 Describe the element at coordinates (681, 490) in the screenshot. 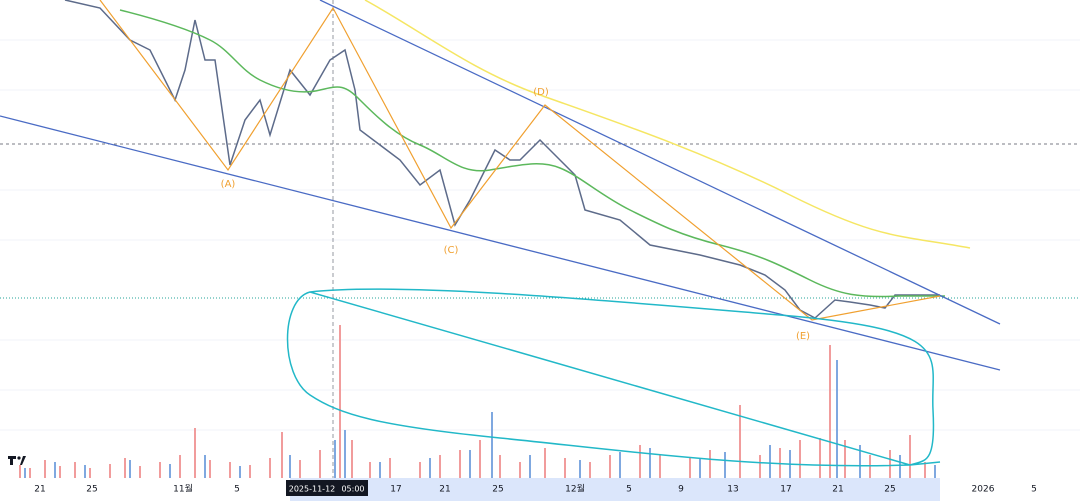

I see `x-tick-label: 9` at that location.